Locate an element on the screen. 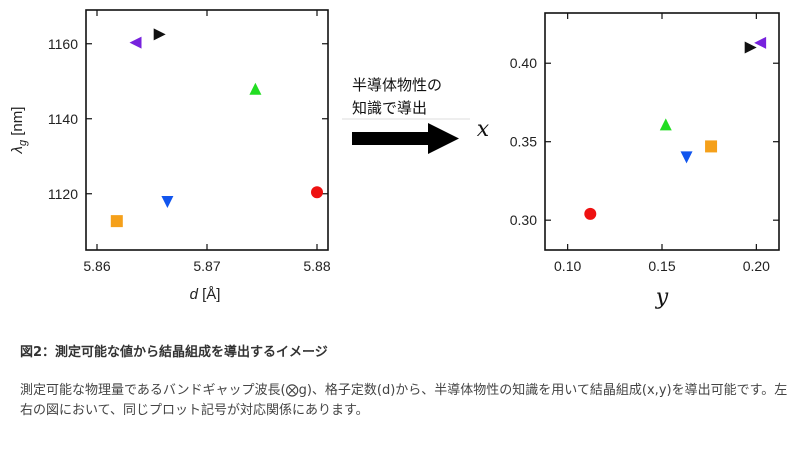 This screenshot has width=800, height=455. caption-title: 図2：測定可能な値から結晶組成を導出するイメージ is located at coordinates (174, 352).